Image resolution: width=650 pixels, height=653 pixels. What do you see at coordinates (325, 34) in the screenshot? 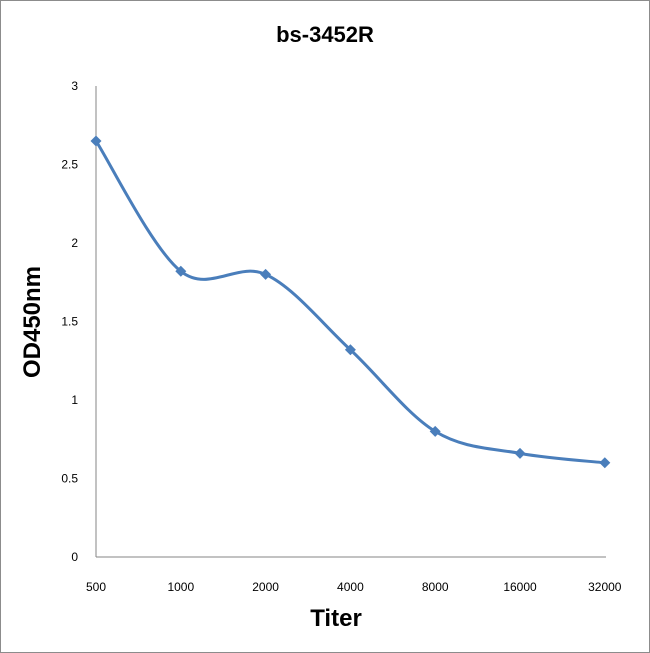
I see `chart-title: bs-3452R` at bounding box center [325, 34].